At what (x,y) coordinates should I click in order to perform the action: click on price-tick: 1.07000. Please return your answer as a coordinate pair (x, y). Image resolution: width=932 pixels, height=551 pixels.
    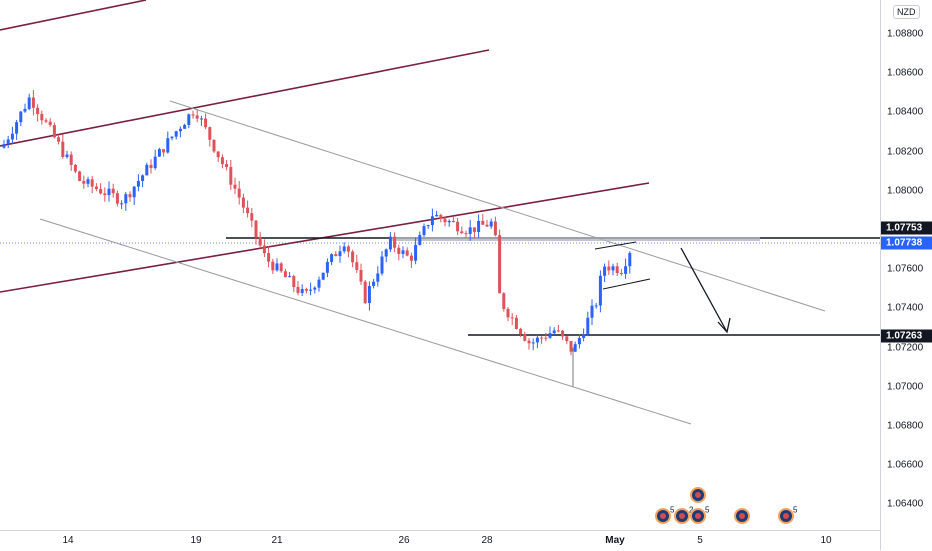
    Looking at the image, I should click on (905, 387).